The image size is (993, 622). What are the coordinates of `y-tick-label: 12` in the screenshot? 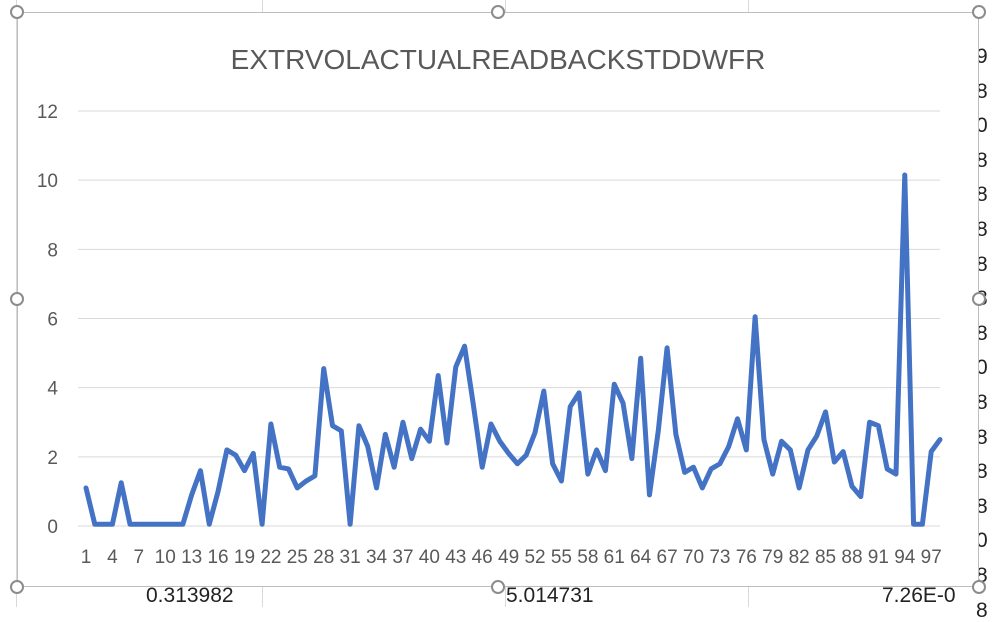 It's located at (47, 112).